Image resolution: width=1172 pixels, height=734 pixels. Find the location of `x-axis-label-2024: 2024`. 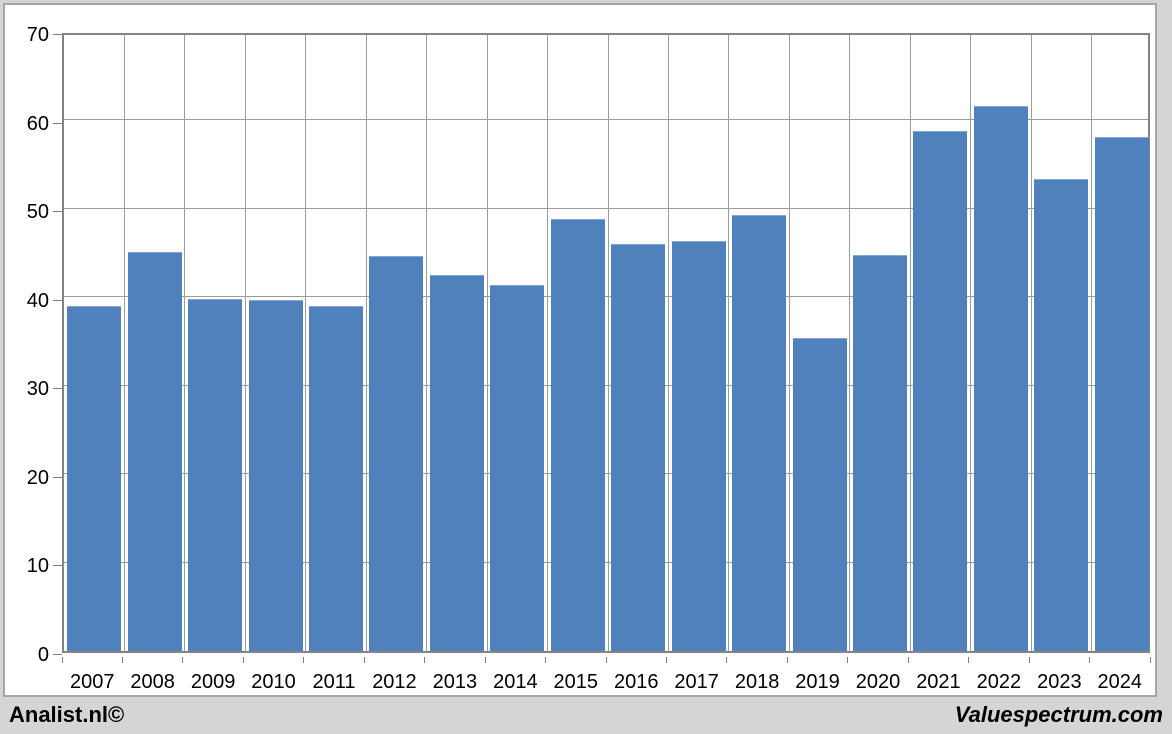

x-axis-label-2024: 2024 is located at coordinates (1120, 682).